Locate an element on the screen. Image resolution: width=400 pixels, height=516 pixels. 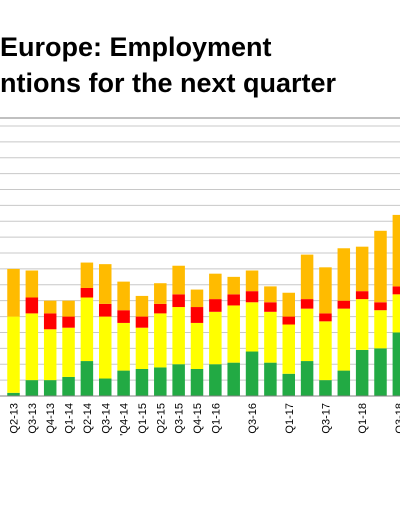
x-tick-label-Q1-18: Q1-18 is located at coordinates (363, 418).